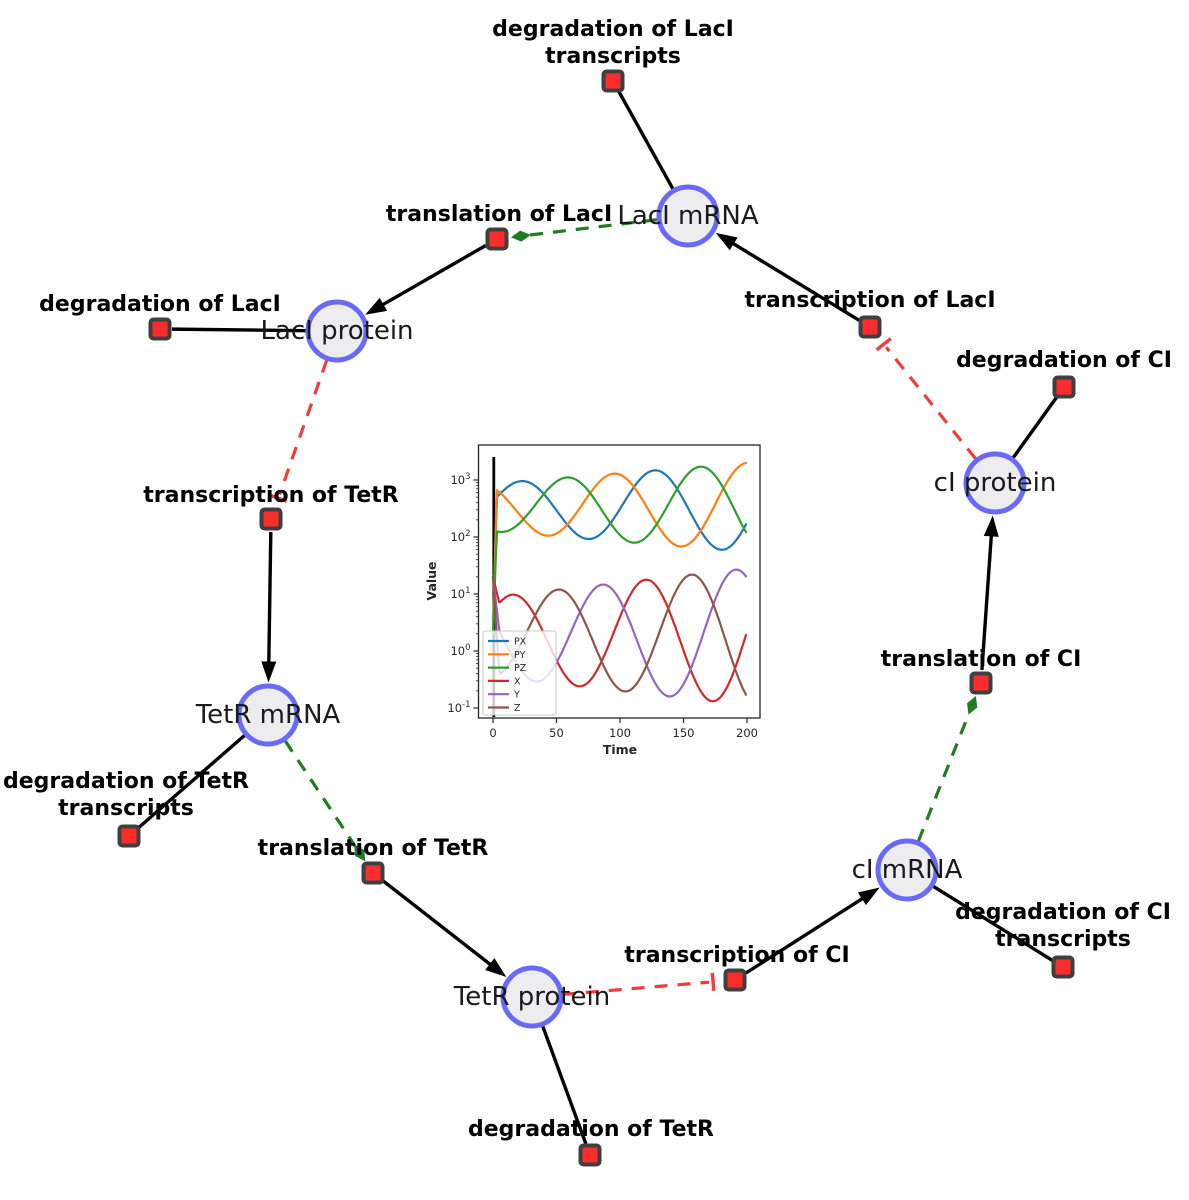 The image size is (1189, 1200). I want to click on species-label-ci-protein: cI protein, so click(995, 483).